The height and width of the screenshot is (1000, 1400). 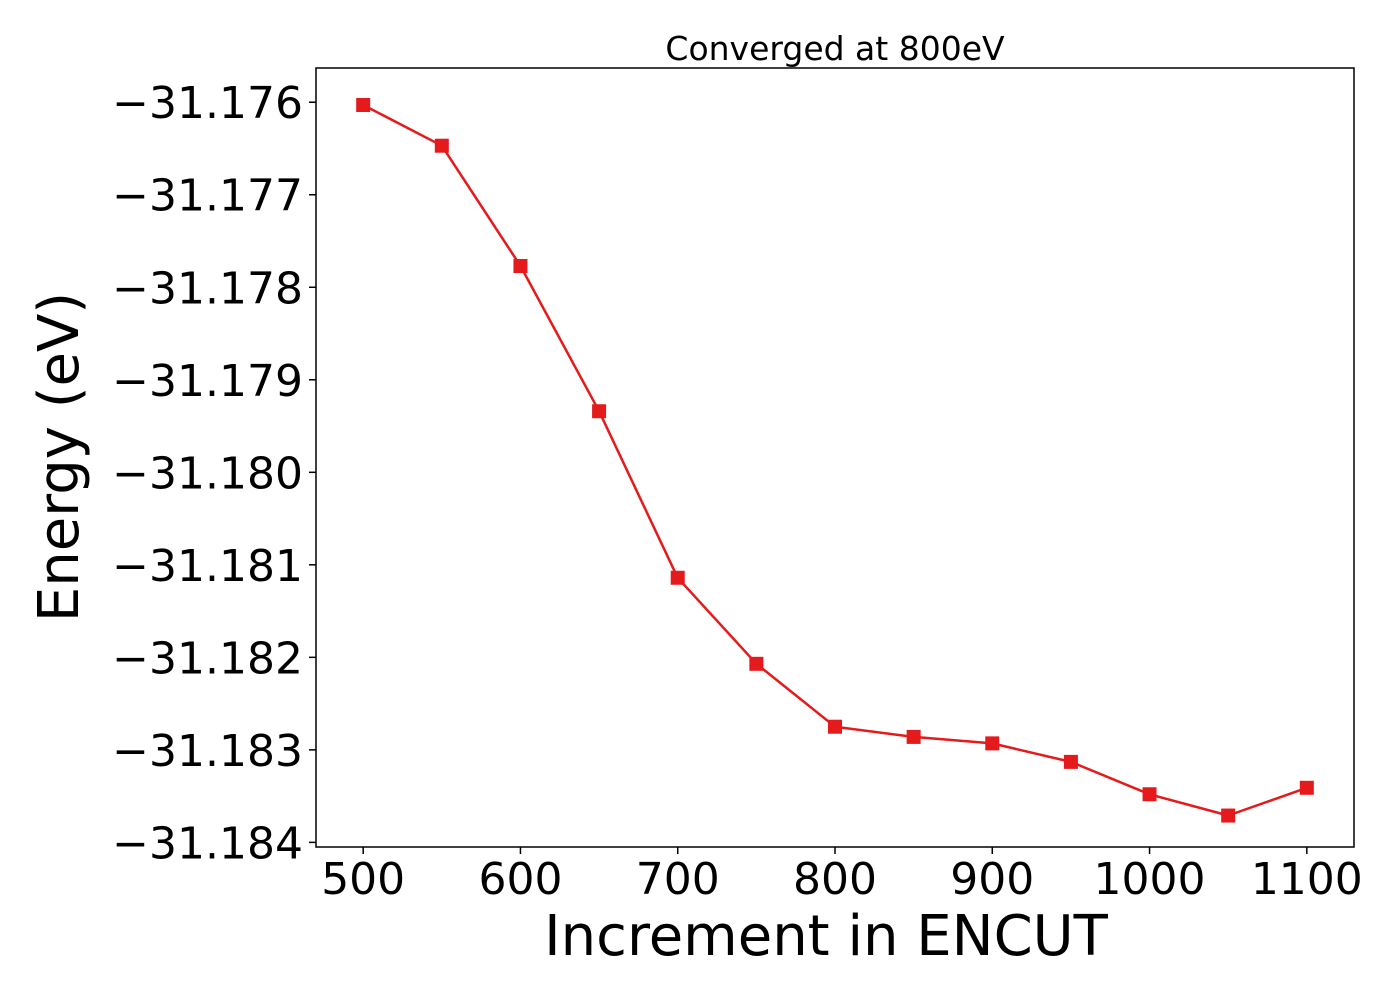 I want to click on y-axis-label: Energy (eV), so click(x=59, y=457).